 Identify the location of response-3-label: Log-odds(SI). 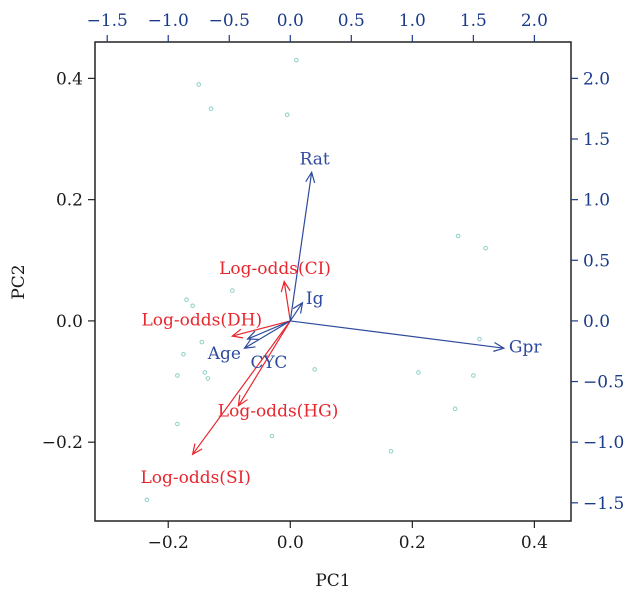
(195, 478).